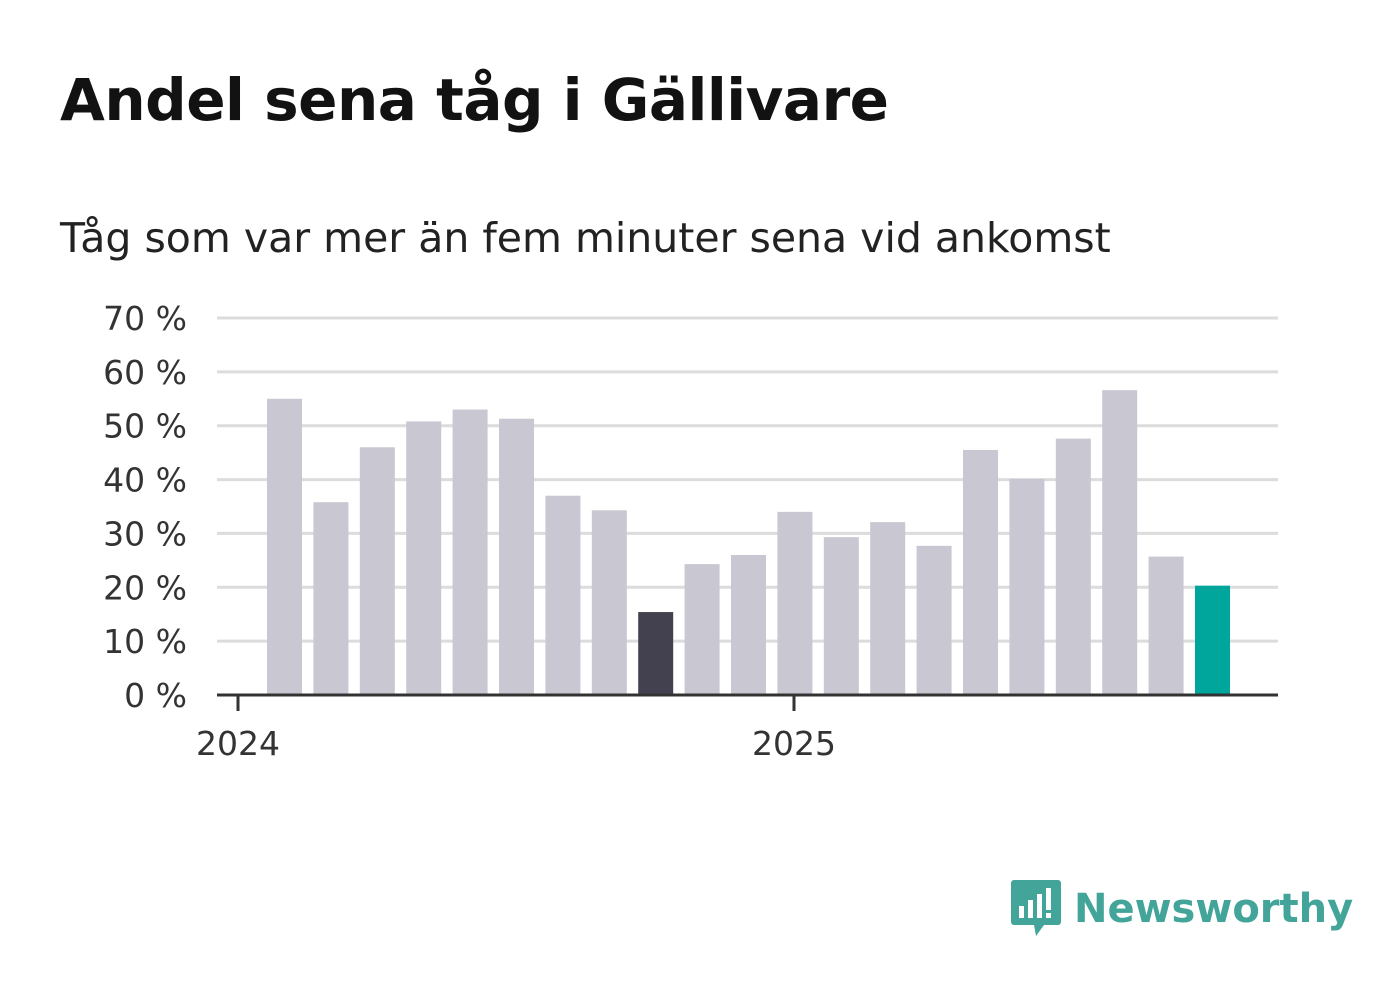 Image resolution: width=1382 pixels, height=999 pixels. I want to click on brand-name: Newsworthy, so click(1214, 909).